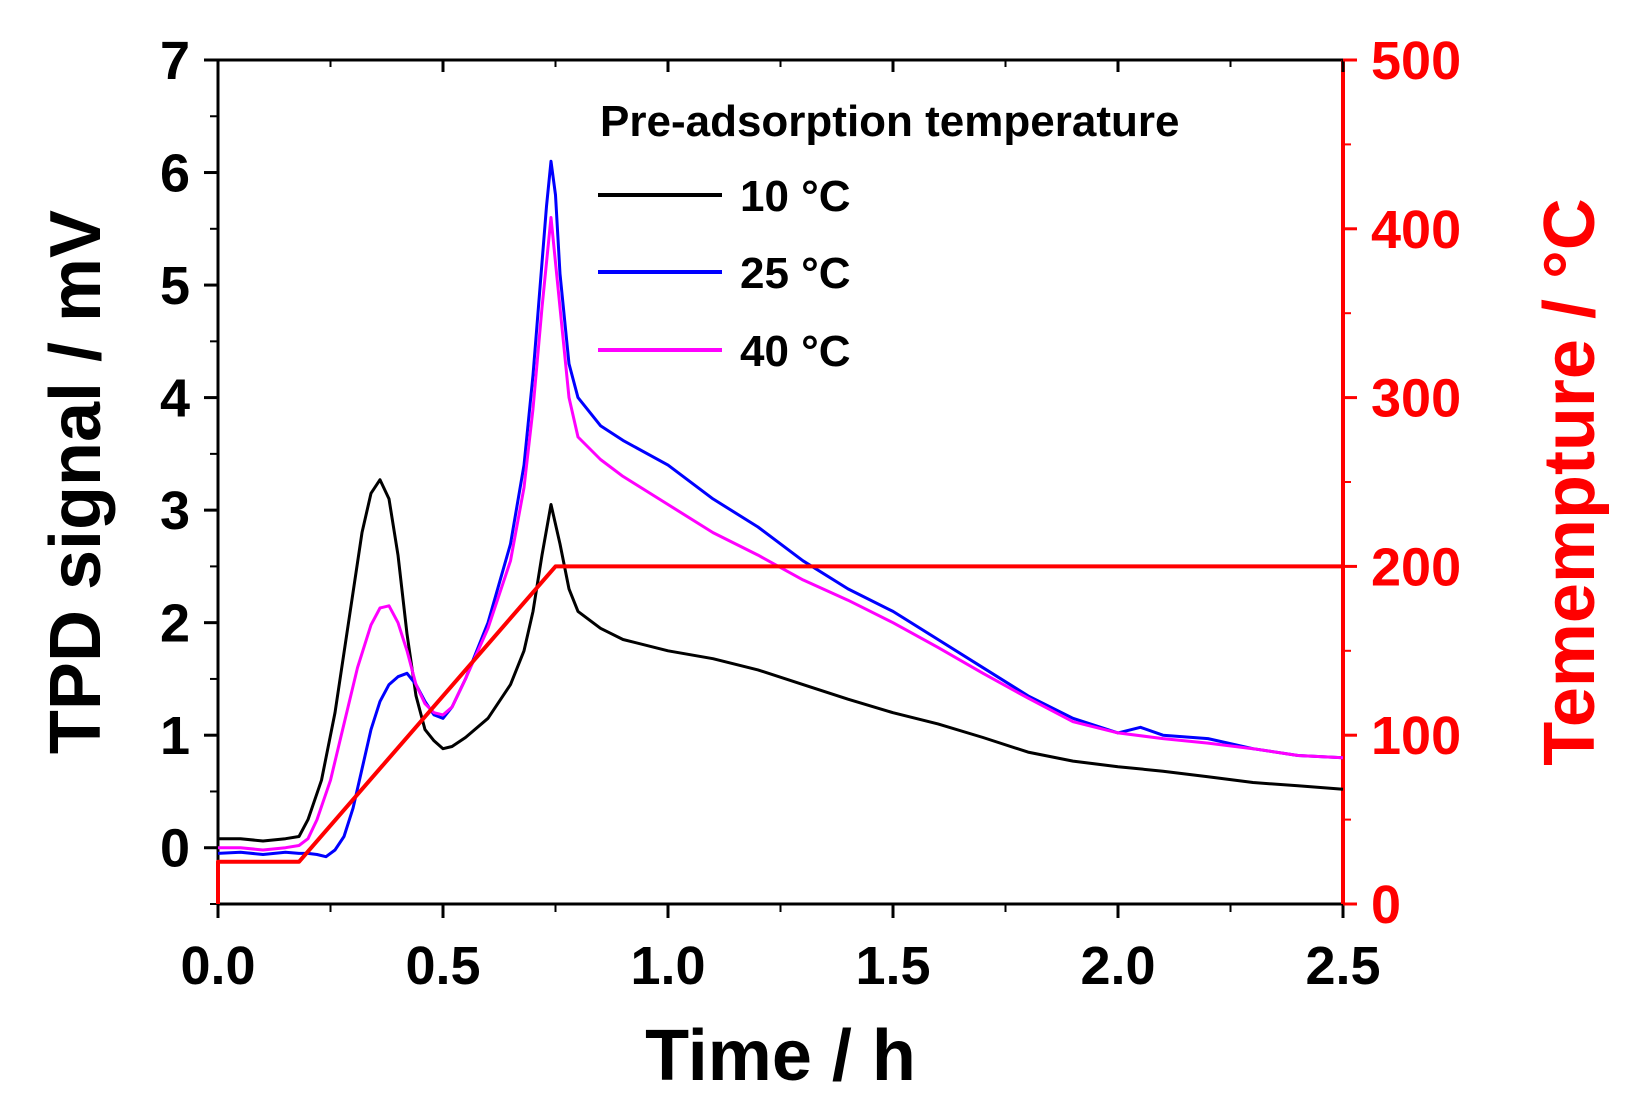 This screenshot has height=1104, width=1636. What do you see at coordinates (175, 511) in the screenshot?
I see `y-left-tick-label: 3` at bounding box center [175, 511].